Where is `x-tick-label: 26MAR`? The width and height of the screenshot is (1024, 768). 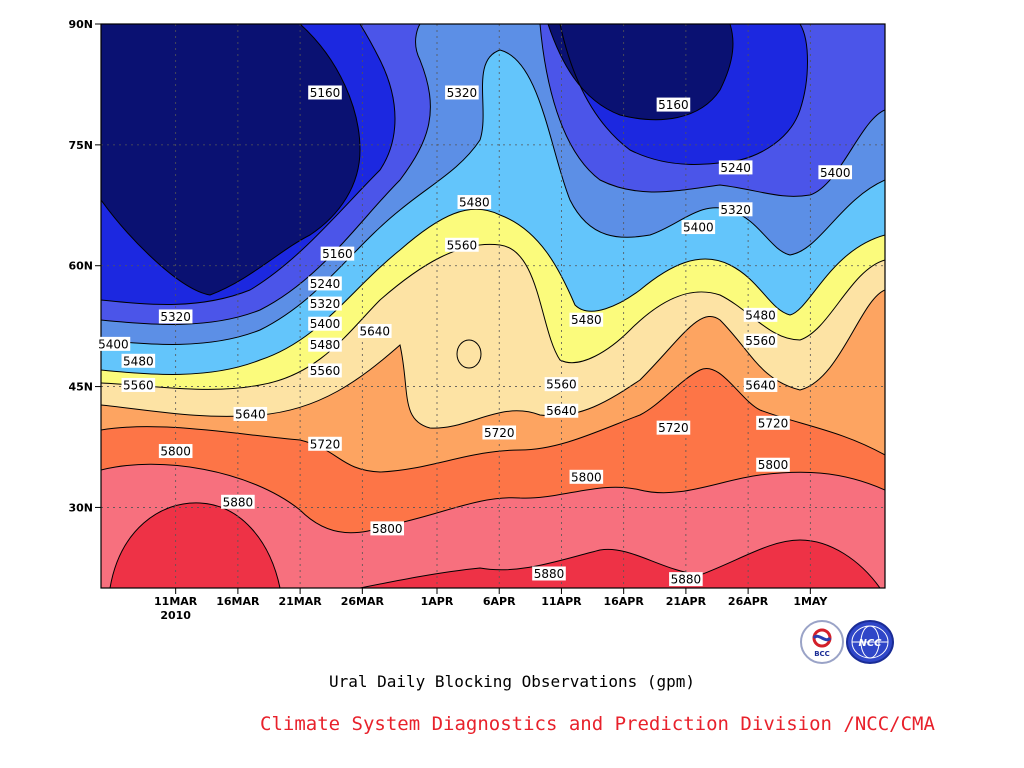
x-tick-label: 26MAR is located at coordinates (363, 601).